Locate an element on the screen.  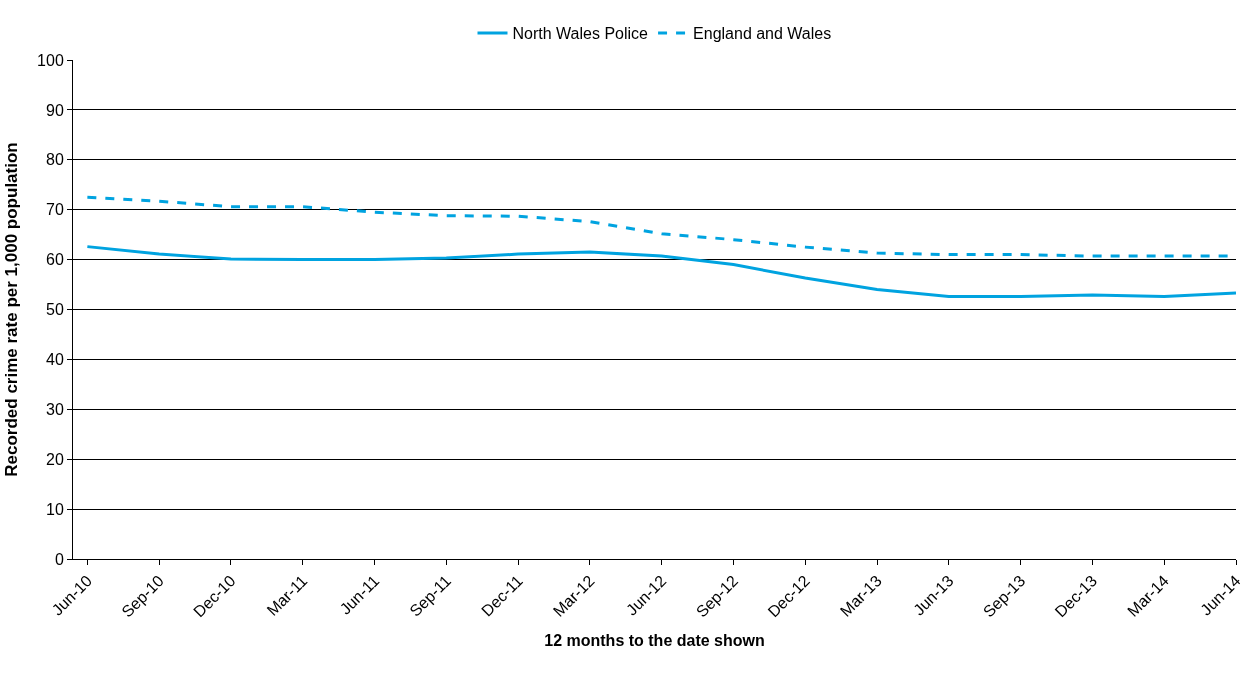
y-tick-label: 50 is located at coordinates (55, 310).